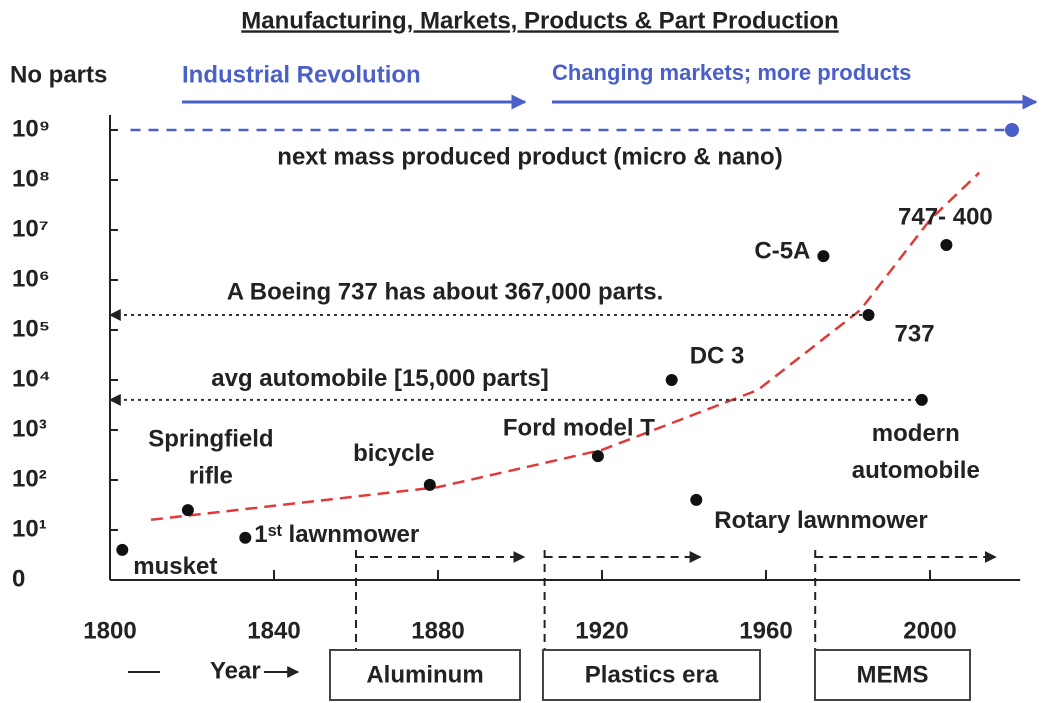 This screenshot has height=703, width=1041. I want to click on point-label: Springfield, so click(210, 438).